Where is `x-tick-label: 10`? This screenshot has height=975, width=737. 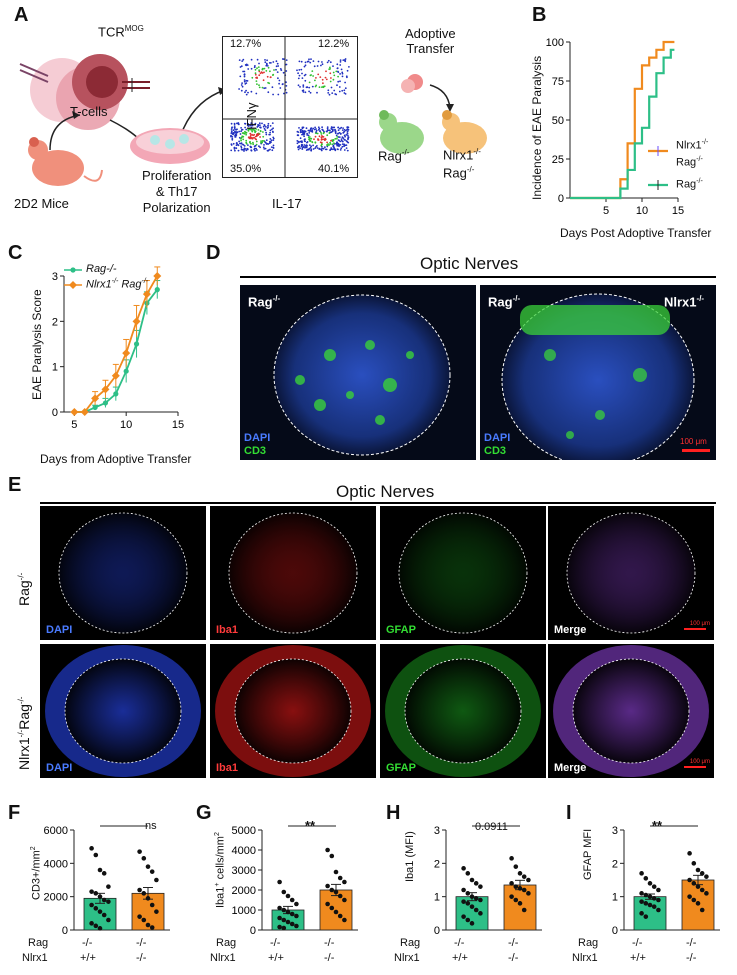 x-tick-label: 10 is located at coordinates (642, 211).